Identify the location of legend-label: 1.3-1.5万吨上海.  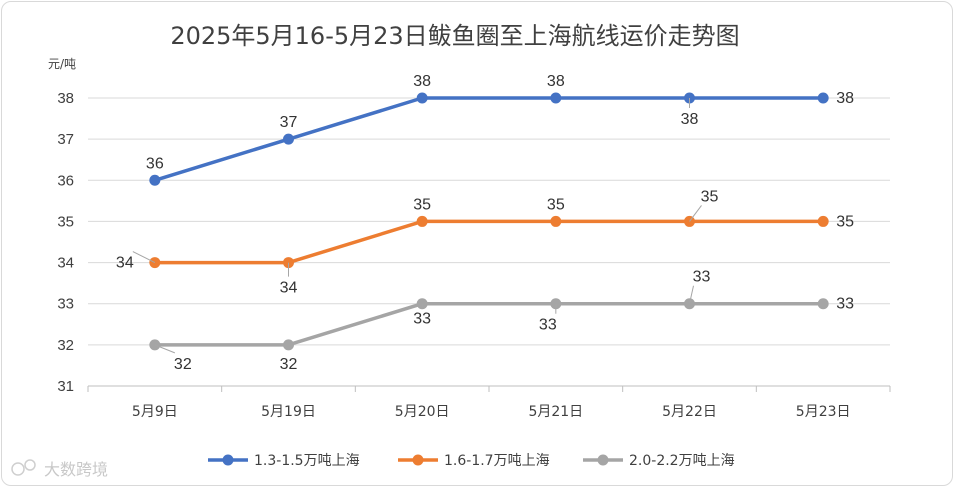
(307, 461).